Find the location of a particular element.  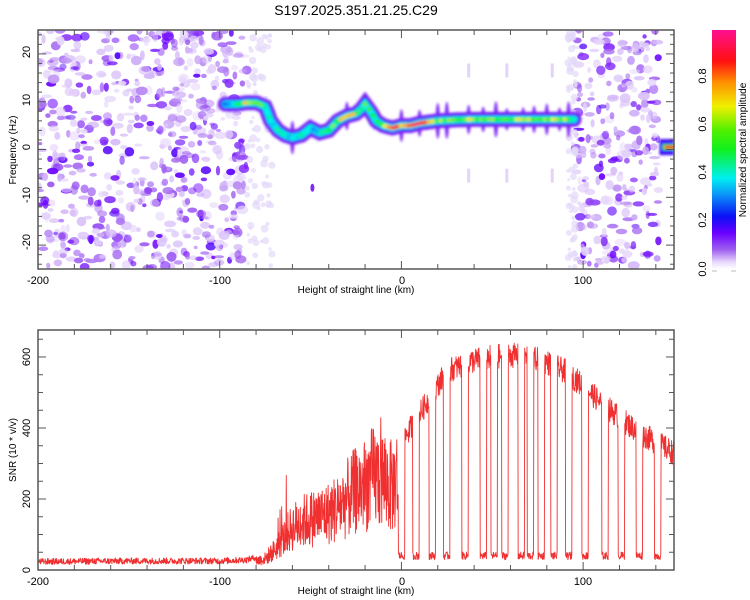

ridge-harmonic is located at coordinates (552, 175).